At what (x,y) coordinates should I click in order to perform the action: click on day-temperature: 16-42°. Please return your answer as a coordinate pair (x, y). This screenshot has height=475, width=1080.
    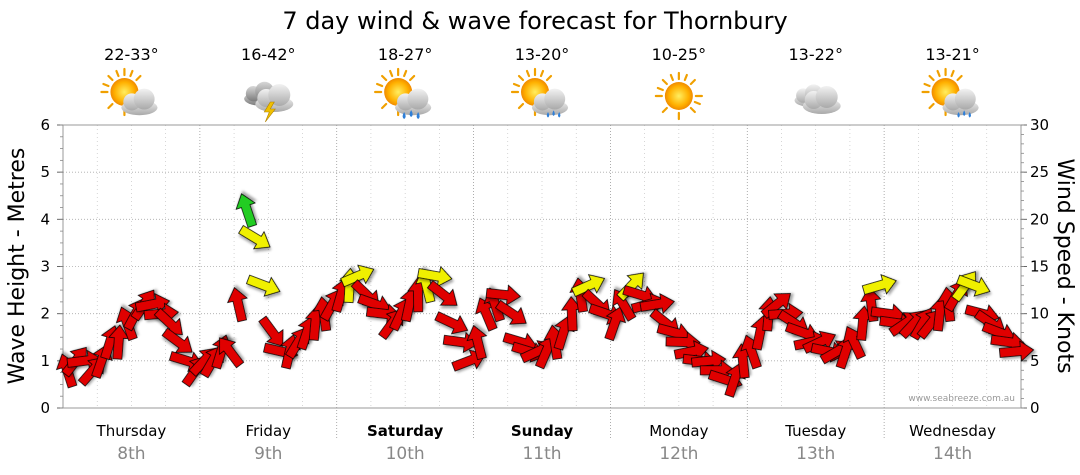
    Looking at the image, I should click on (268, 54).